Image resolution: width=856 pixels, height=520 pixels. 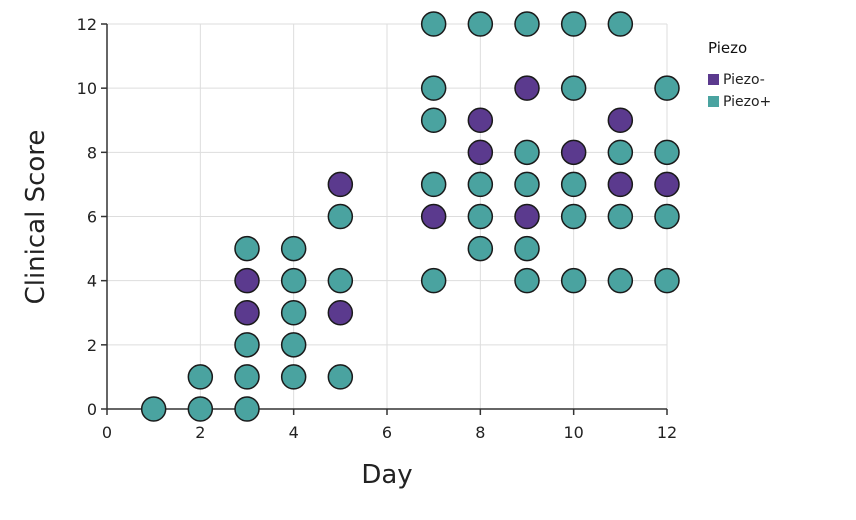 I want to click on x-tick-label-6: 12, so click(x=667, y=432).